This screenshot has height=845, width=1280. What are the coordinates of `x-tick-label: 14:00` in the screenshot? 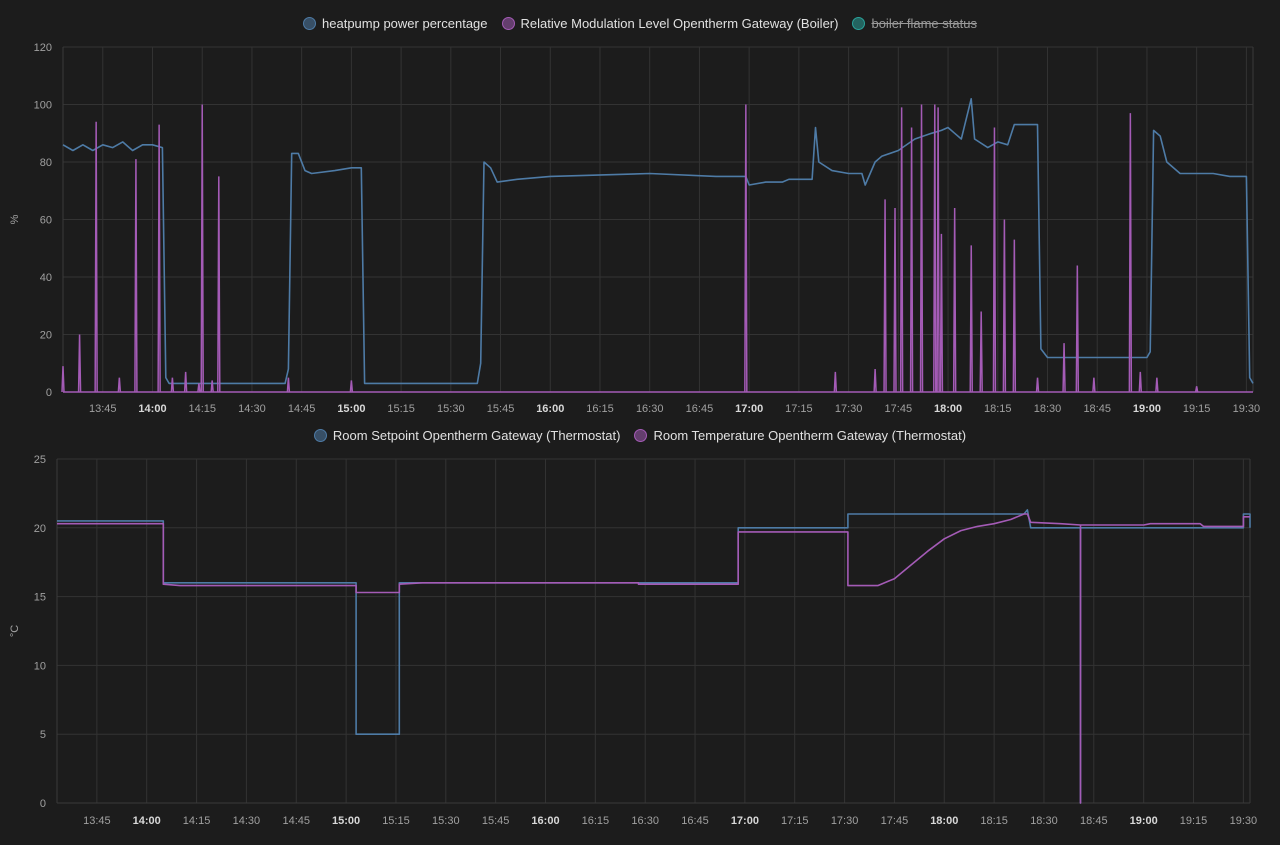 It's located at (147, 821).